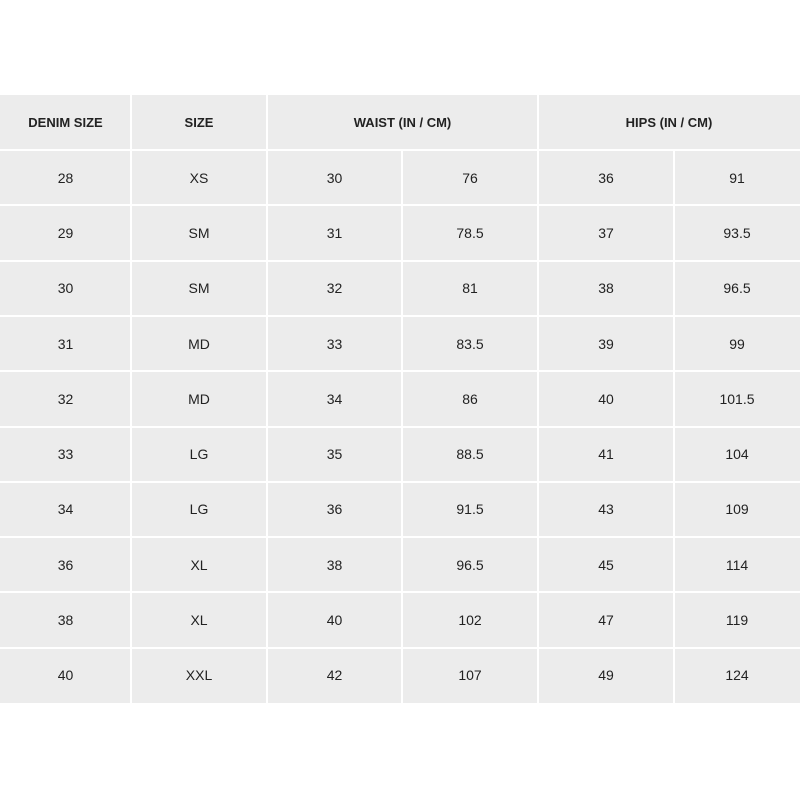 This screenshot has width=800, height=800. I want to click on header-cell: HIPS (IN / CM), so click(669, 122).